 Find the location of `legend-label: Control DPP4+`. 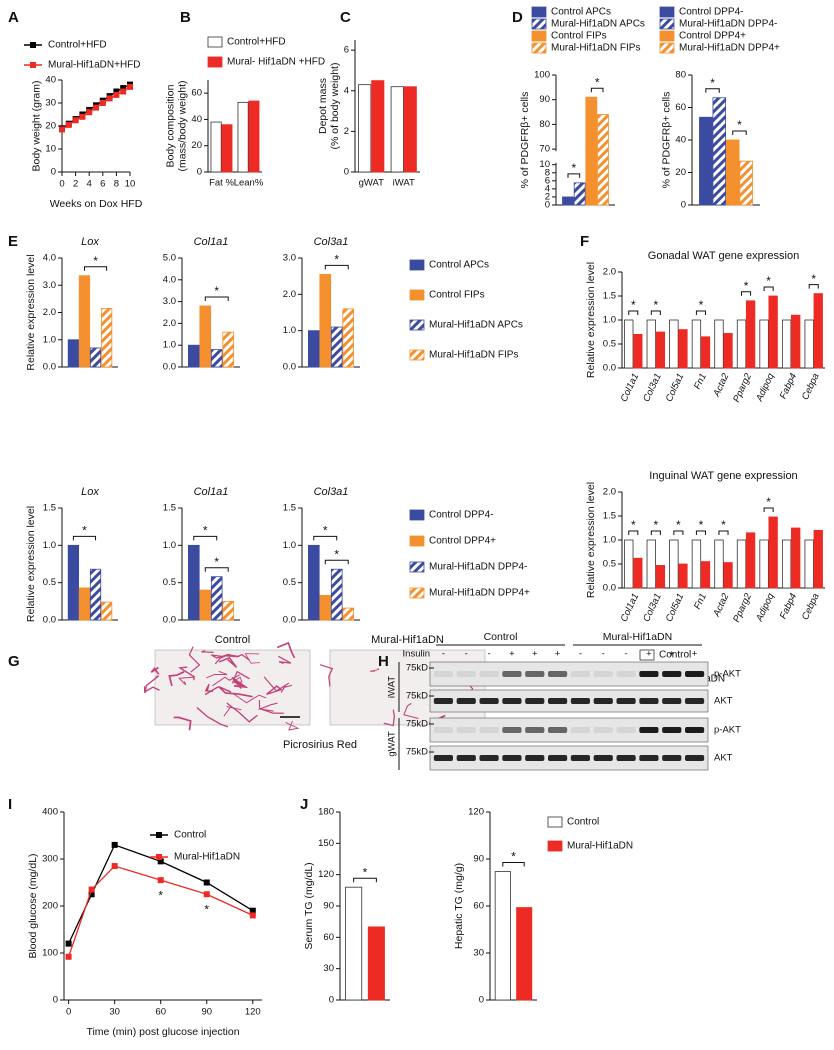

legend-label: Control DPP4+ is located at coordinates (462, 541).